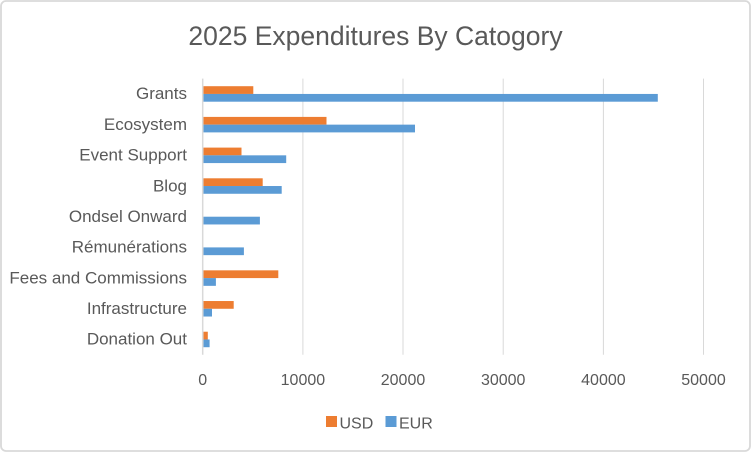 This screenshot has width=751, height=452. Describe the element at coordinates (128, 216) in the screenshot. I see `svg-text: Ondsel Onward` at that location.